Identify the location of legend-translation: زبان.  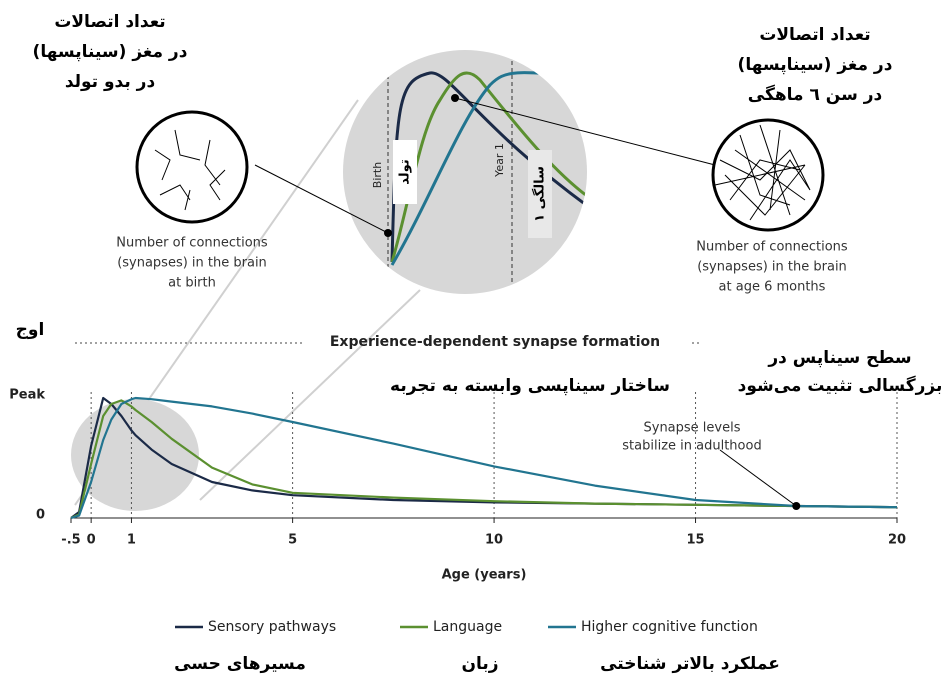
(479, 664).